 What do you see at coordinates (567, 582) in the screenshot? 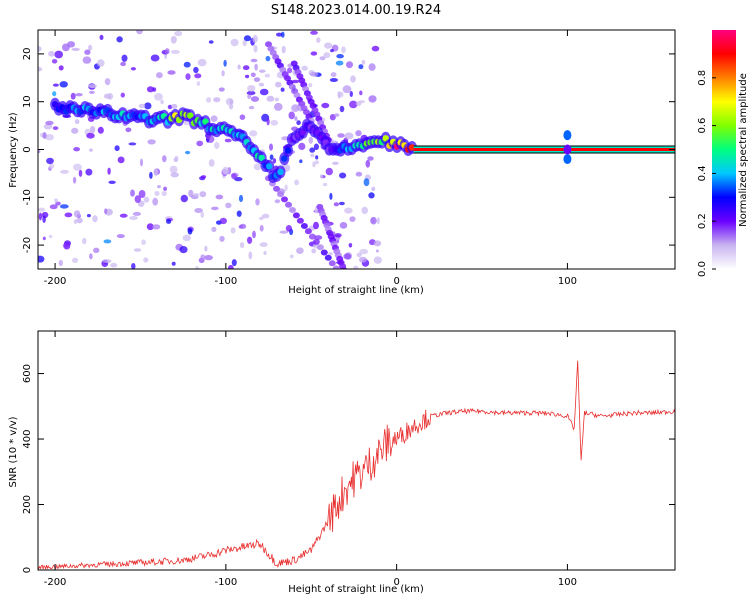
I see `x-tick-label: 100` at bounding box center [567, 582].